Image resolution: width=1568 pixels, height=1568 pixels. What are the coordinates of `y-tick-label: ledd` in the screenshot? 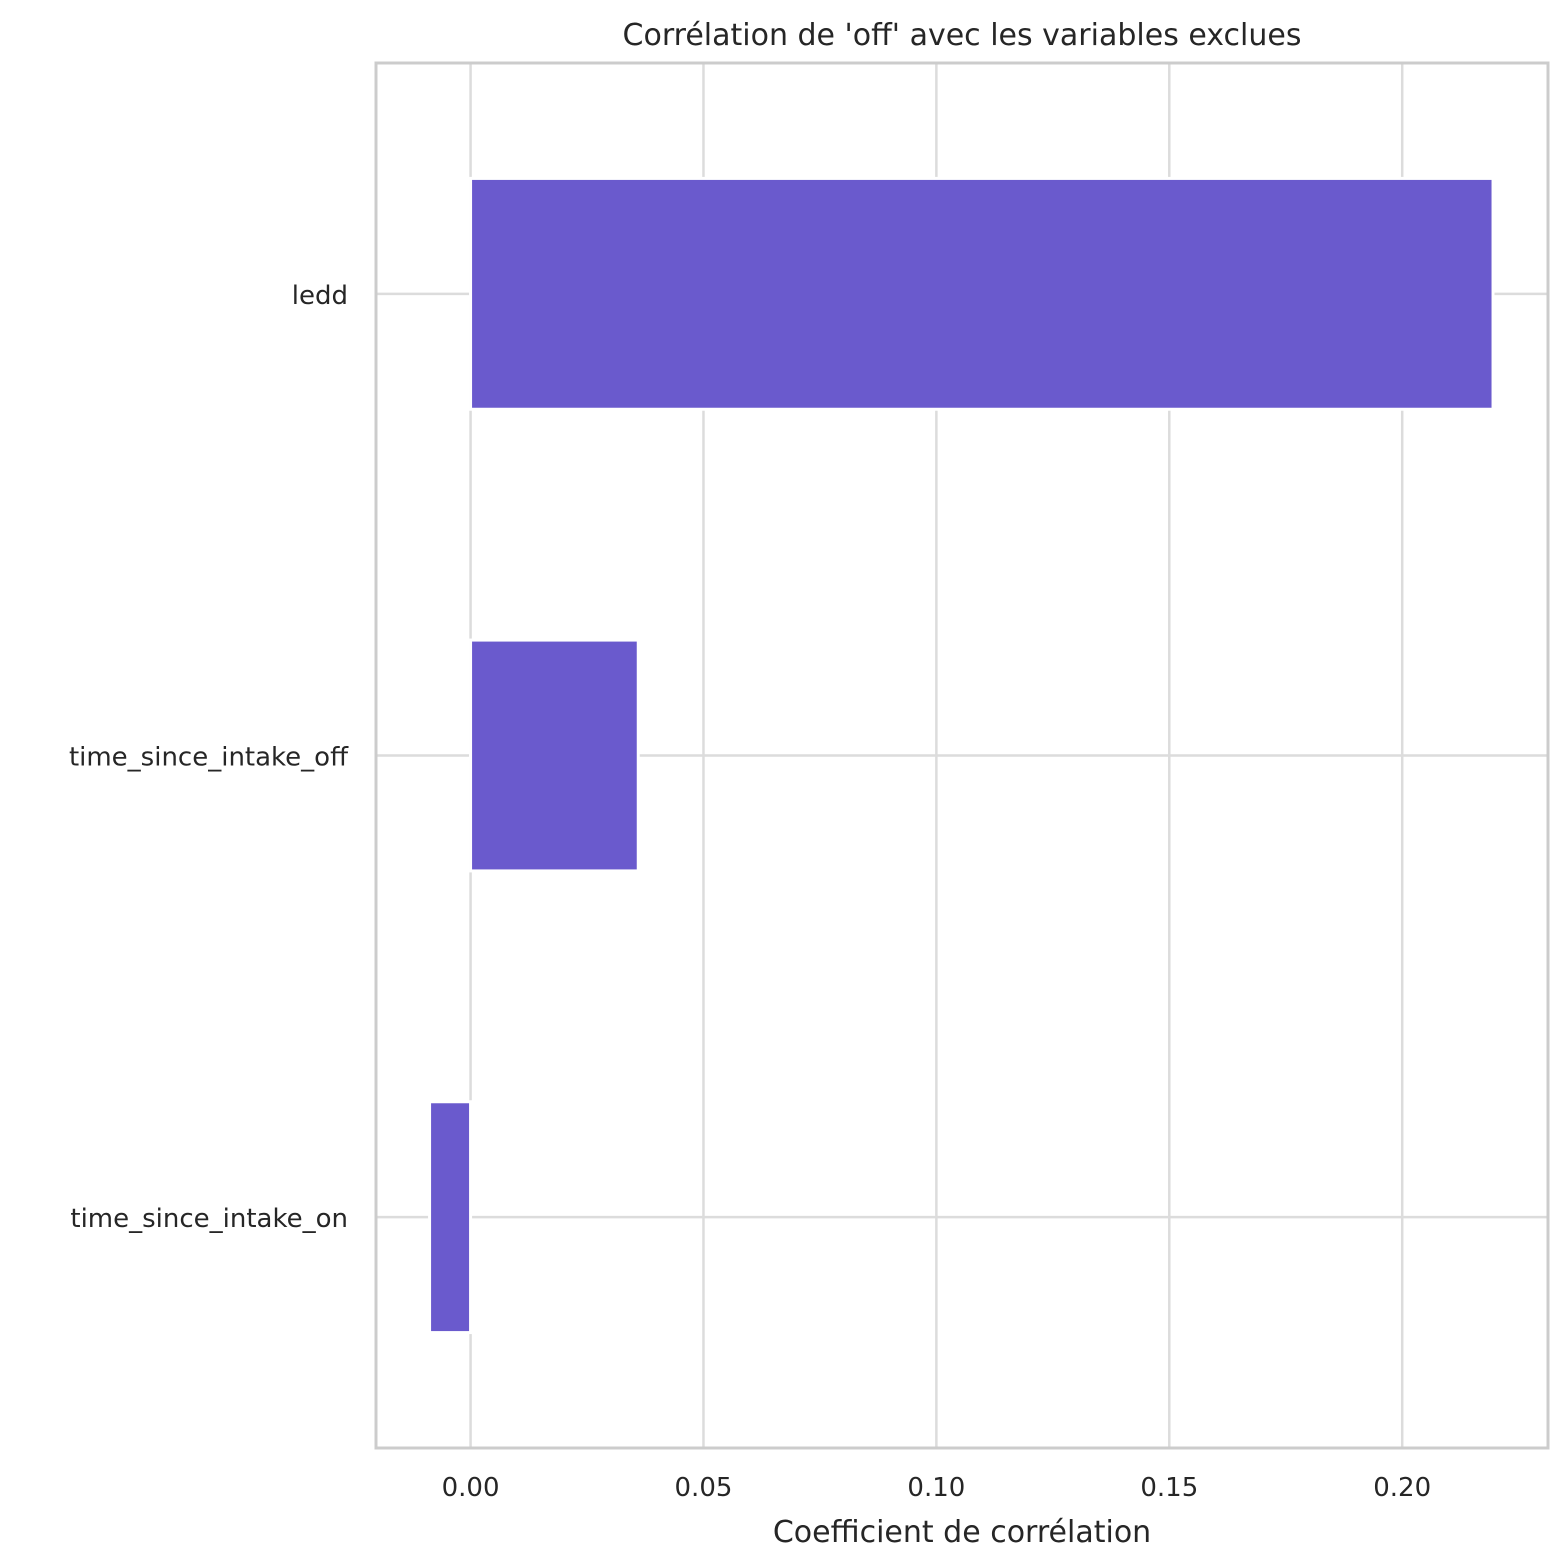 It's located at (320, 296).